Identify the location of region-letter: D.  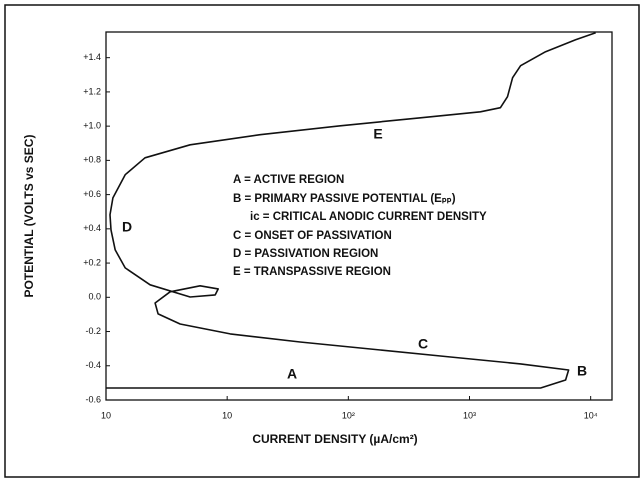
(127, 227).